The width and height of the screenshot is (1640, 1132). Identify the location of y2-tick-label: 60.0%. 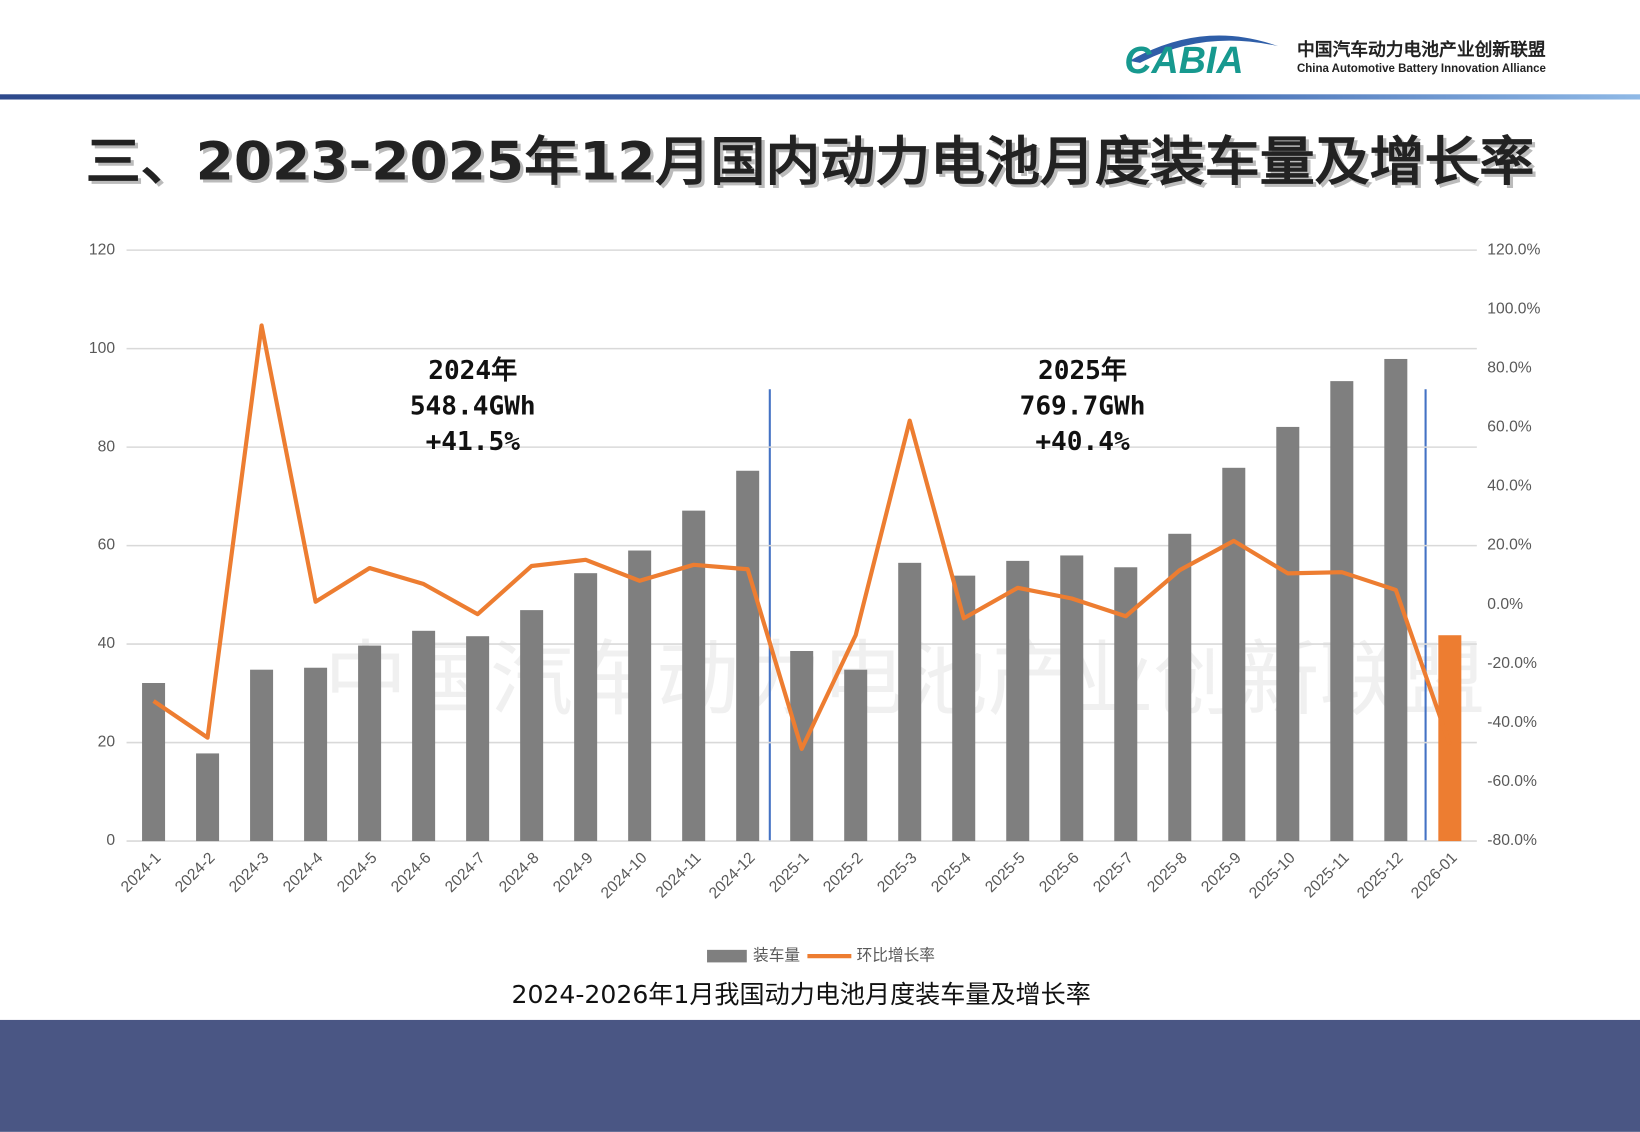
(1509, 427).